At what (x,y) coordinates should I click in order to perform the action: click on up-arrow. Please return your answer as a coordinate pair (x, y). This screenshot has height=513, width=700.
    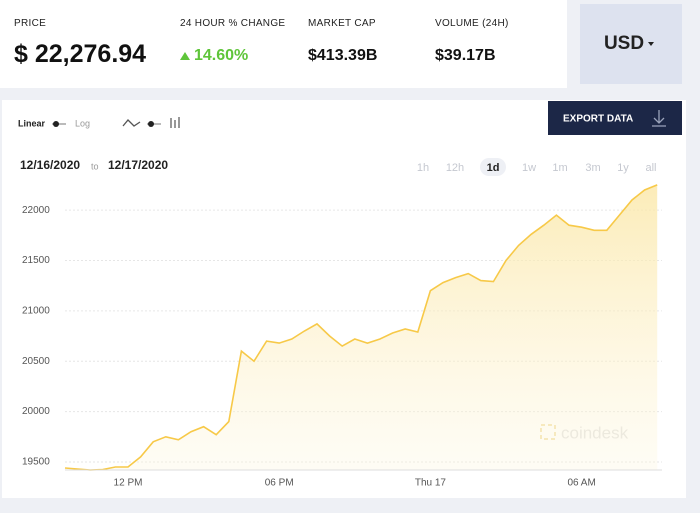
    Looking at the image, I should click on (185, 56).